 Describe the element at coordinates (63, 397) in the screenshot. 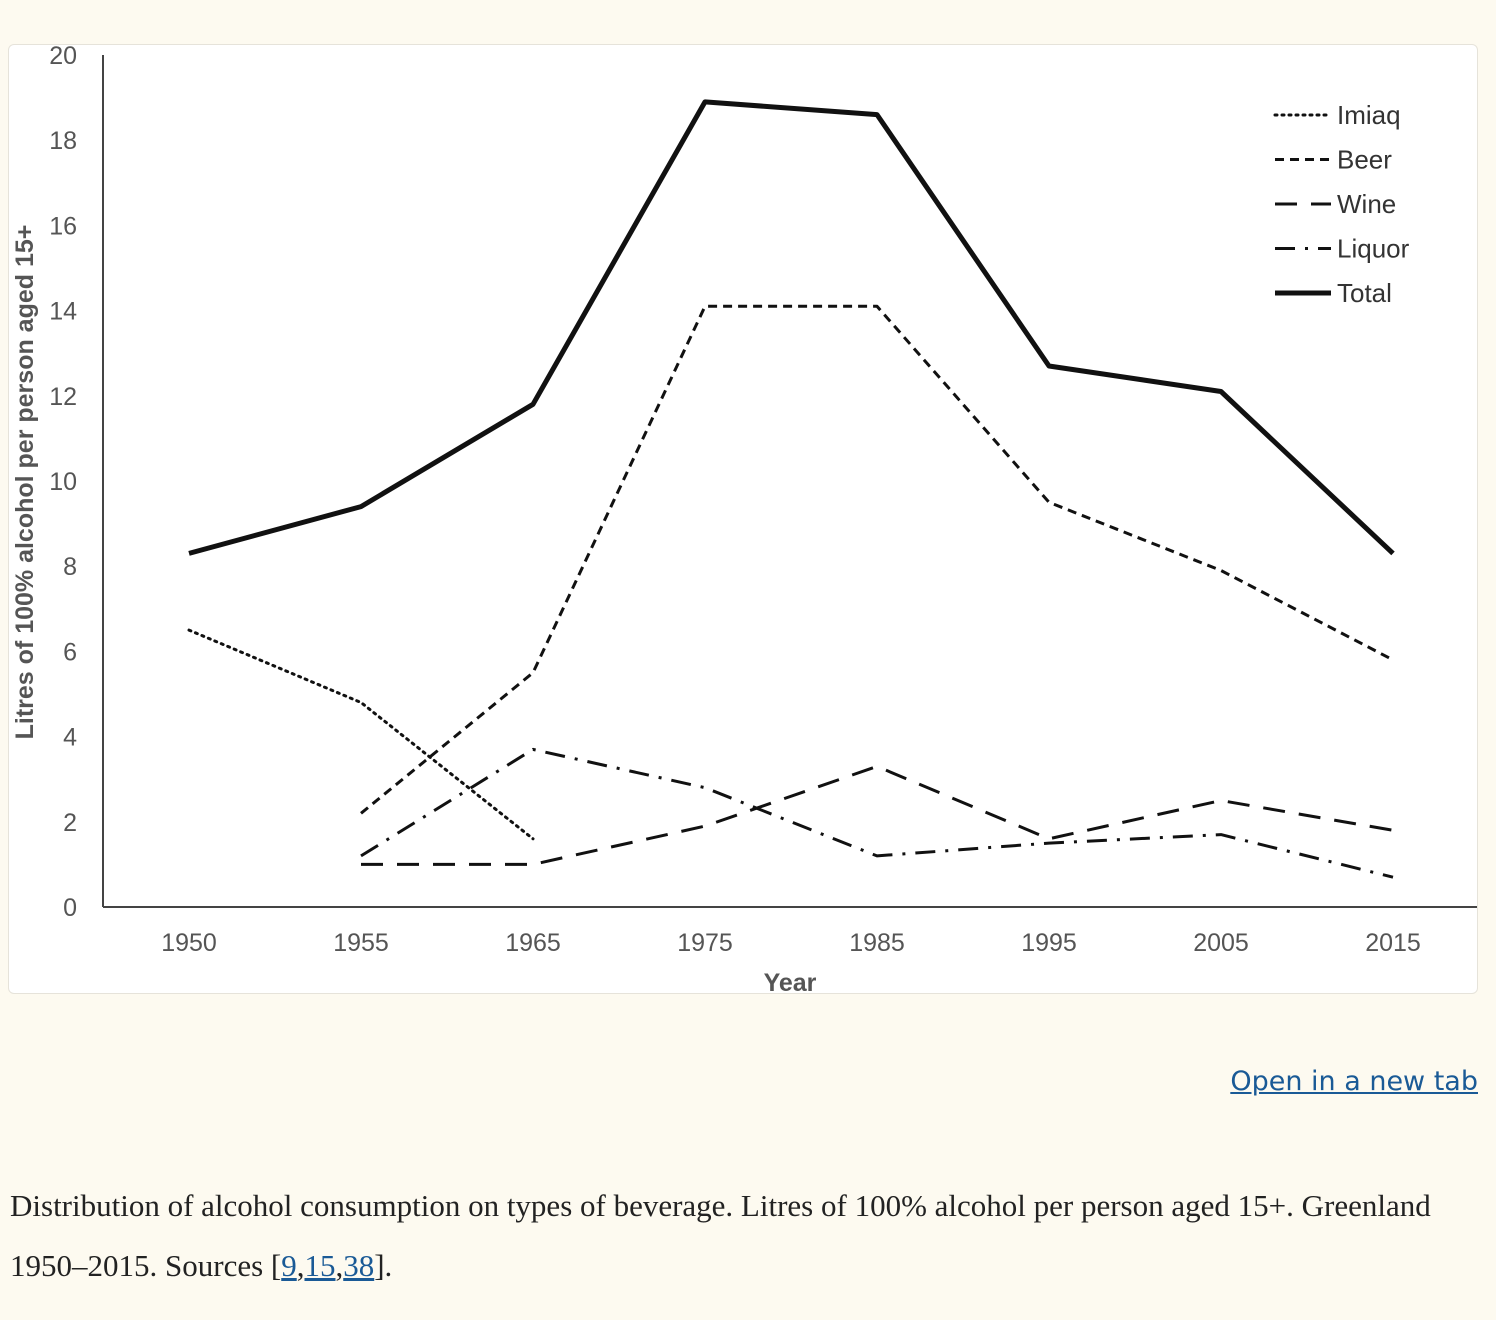

I see `y-tick-label-12: 12` at that location.